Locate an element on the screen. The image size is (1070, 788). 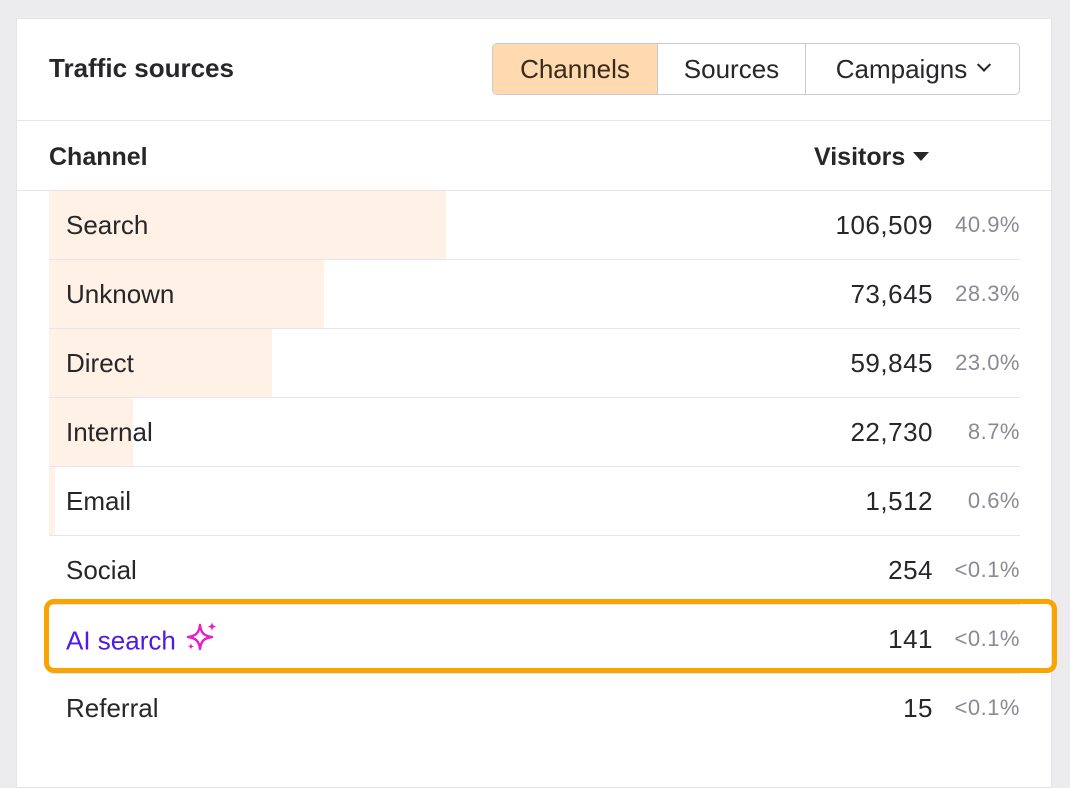
table-row: Social 254 <0.1% is located at coordinates (534, 570).